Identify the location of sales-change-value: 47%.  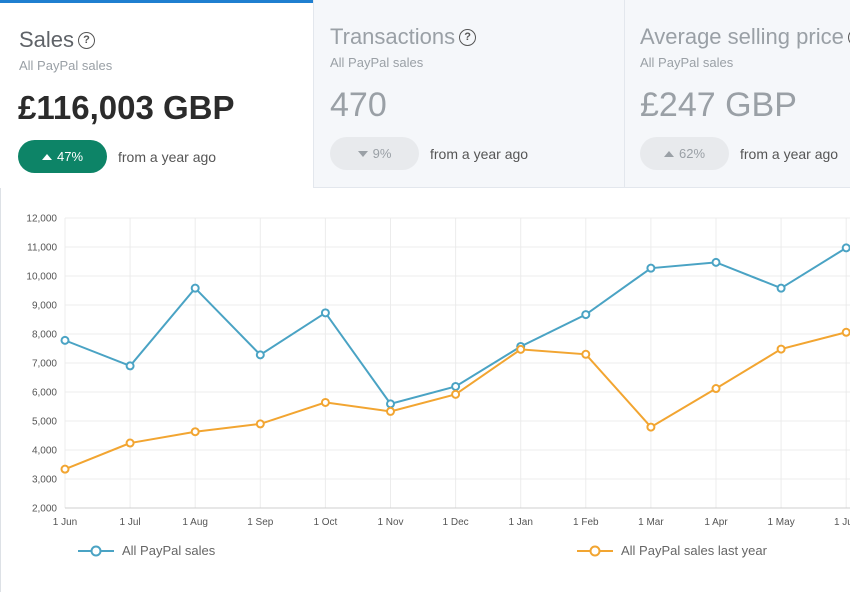
(70, 156).